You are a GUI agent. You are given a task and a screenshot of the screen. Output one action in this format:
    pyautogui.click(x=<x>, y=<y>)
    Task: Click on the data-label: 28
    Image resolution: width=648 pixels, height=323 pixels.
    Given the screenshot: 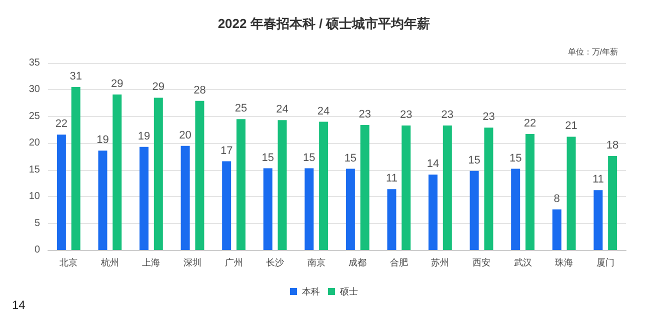 What is the action you would take?
    pyautogui.click(x=200, y=90)
    